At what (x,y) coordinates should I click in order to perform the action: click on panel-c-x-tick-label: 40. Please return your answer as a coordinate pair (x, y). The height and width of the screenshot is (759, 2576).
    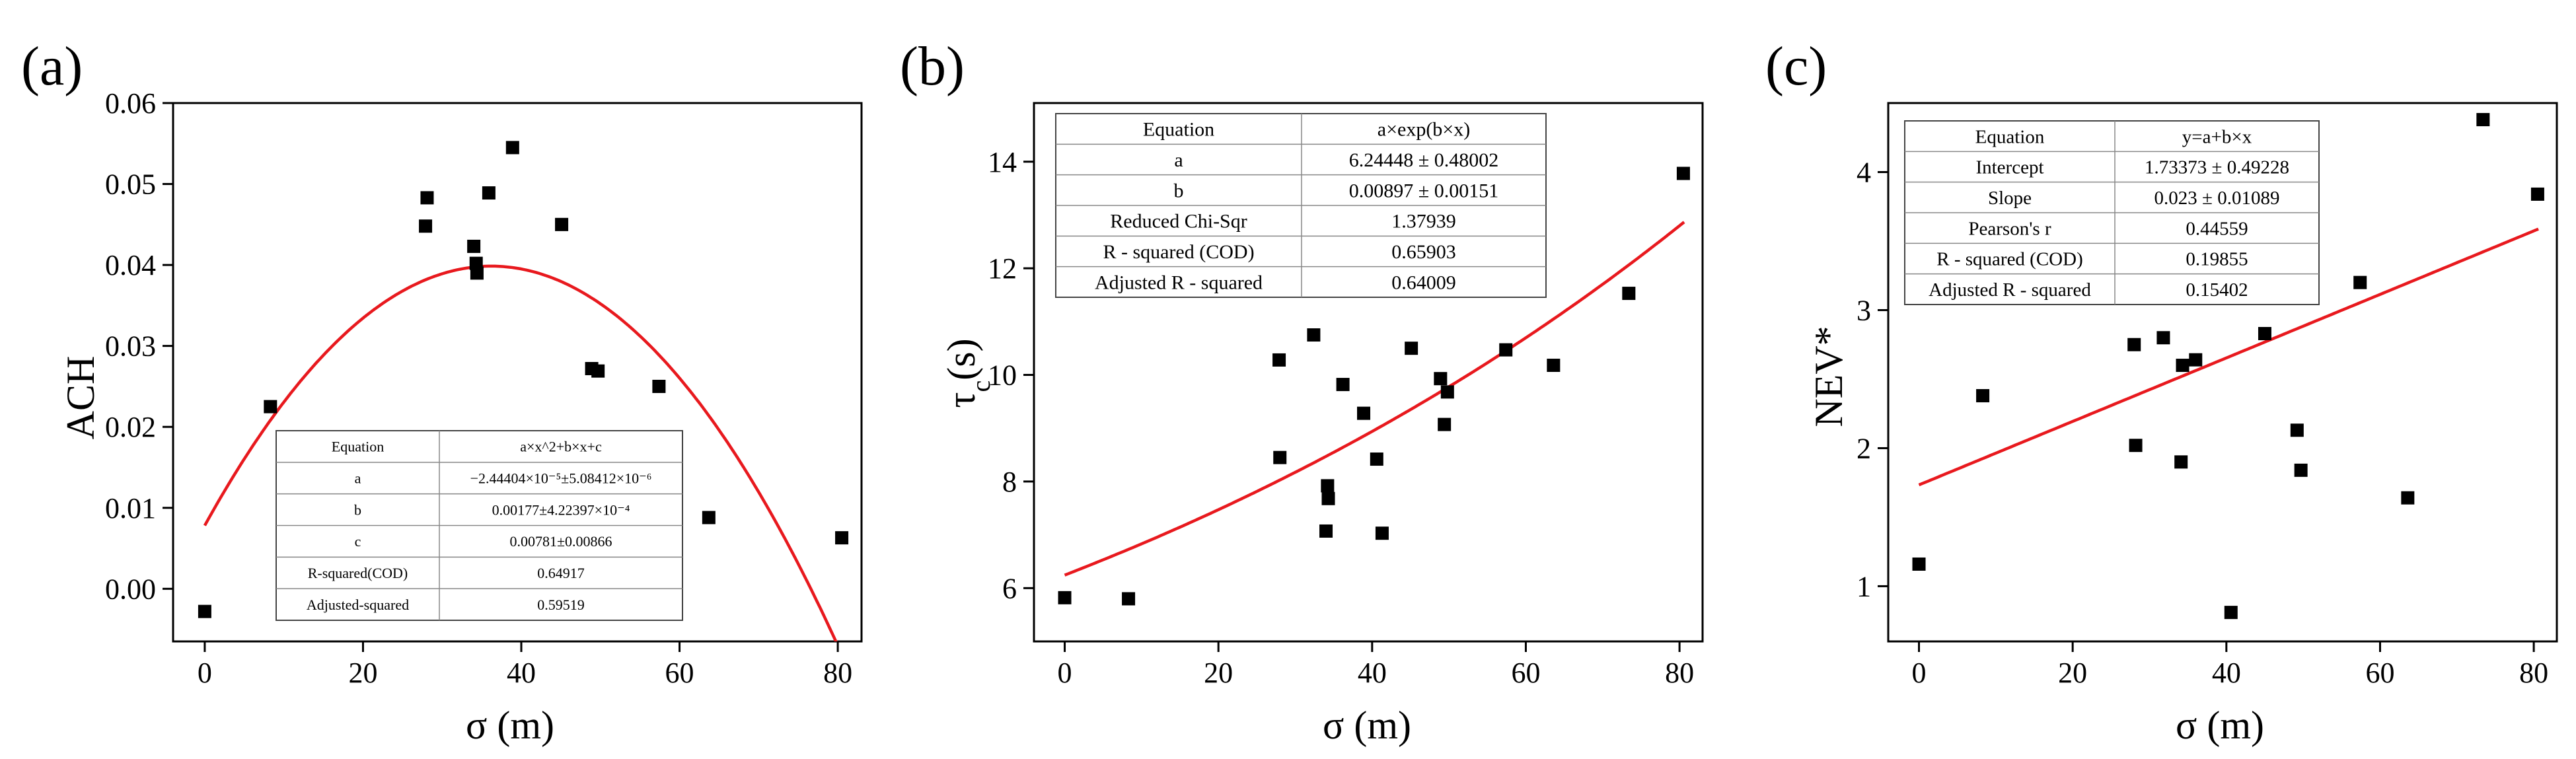
    Looking at the image, I should click on (2226, 673).